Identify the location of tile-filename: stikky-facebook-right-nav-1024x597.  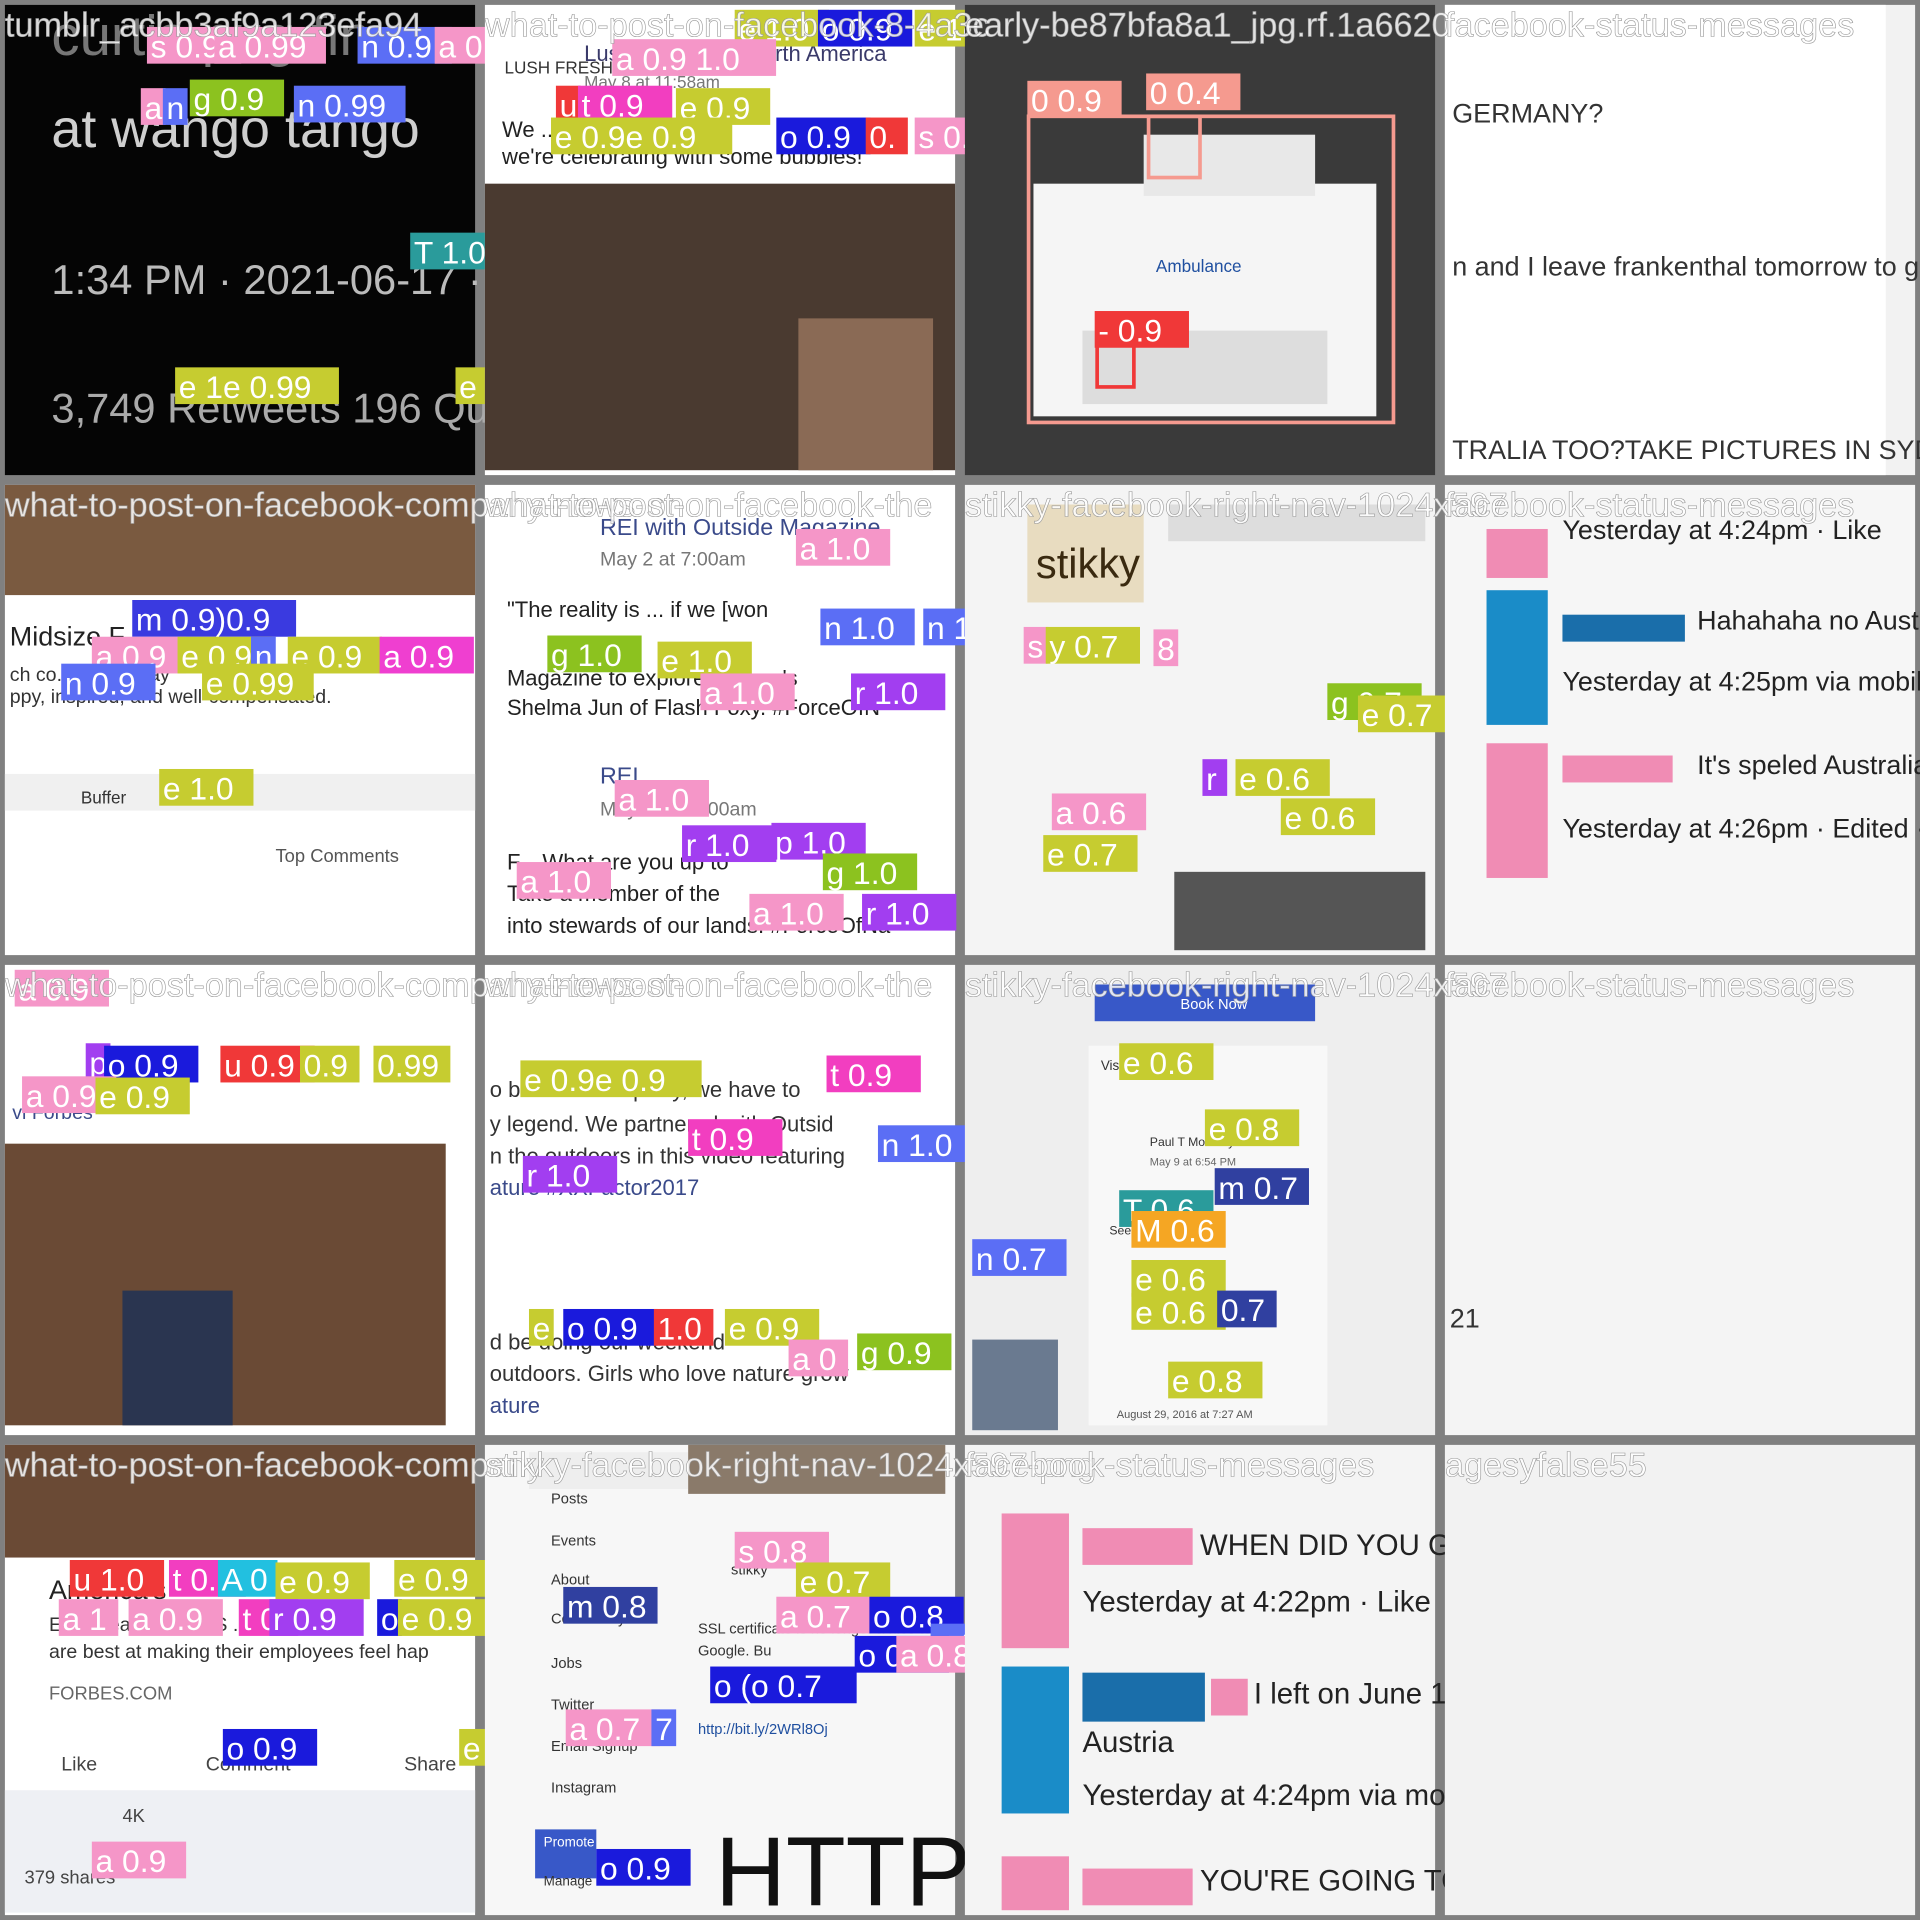
(1236, 506).